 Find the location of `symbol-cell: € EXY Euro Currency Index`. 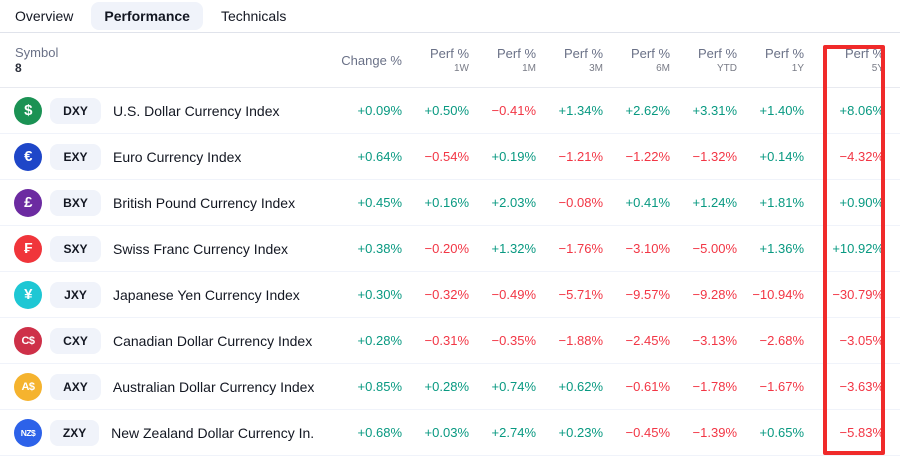

symbol-cell: € EXY Euro Currency Index is located at coordinates (162, 156).